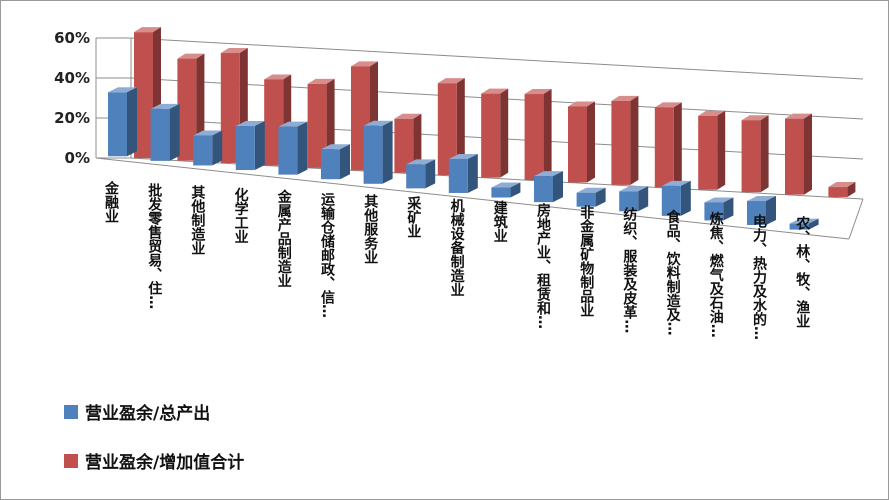 The image size is (889, 500). Describe the element at coordinates (284, 238) in the screenshot. I see `x-tick-label: 金属产品制造业` at that location.